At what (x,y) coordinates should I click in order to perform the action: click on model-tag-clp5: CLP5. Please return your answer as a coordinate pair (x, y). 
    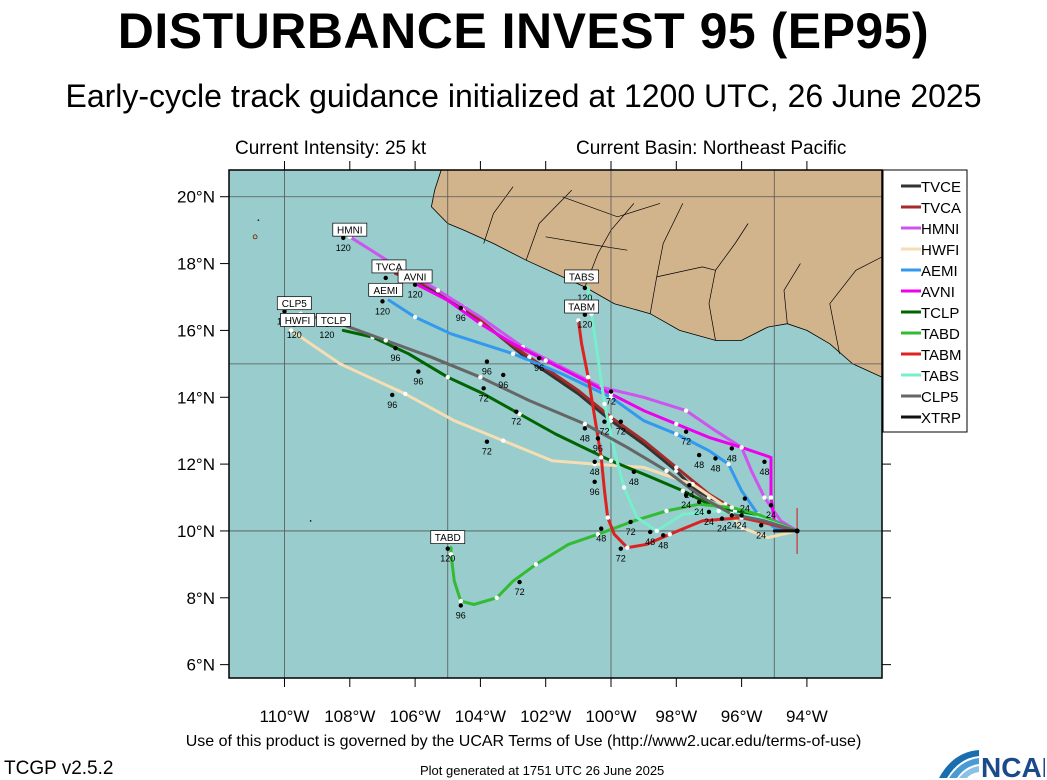
    Looking at the image, I should click on (294, 303).